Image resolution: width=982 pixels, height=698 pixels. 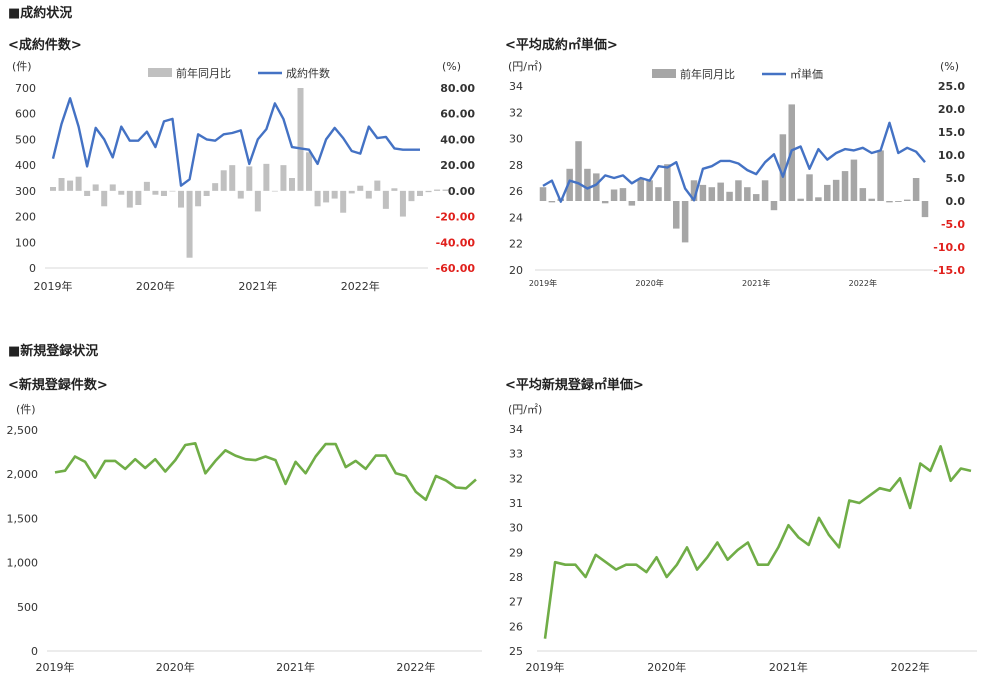 I want to click on y-right-tick-label: -5.0, so click(x=953, y=224).